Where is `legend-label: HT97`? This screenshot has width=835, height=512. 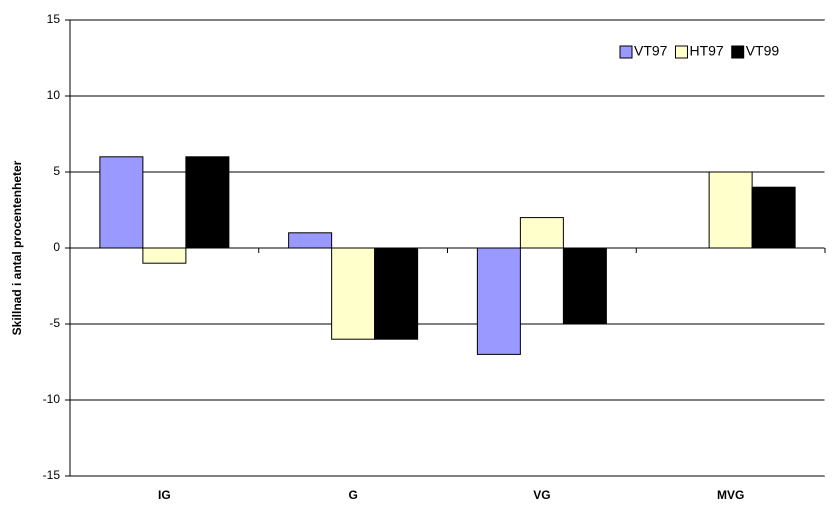 legend-label: HT97 is located at coordinates (706, 51).